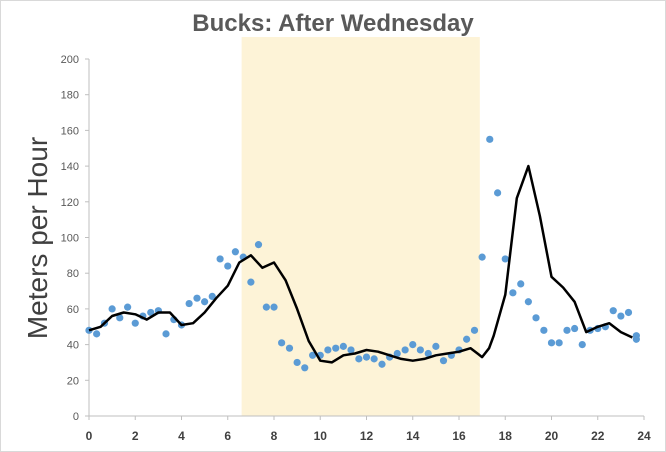 This screenshot has width=666, height=452. I want to click on y-tick-label: 0, so click(76, 417).